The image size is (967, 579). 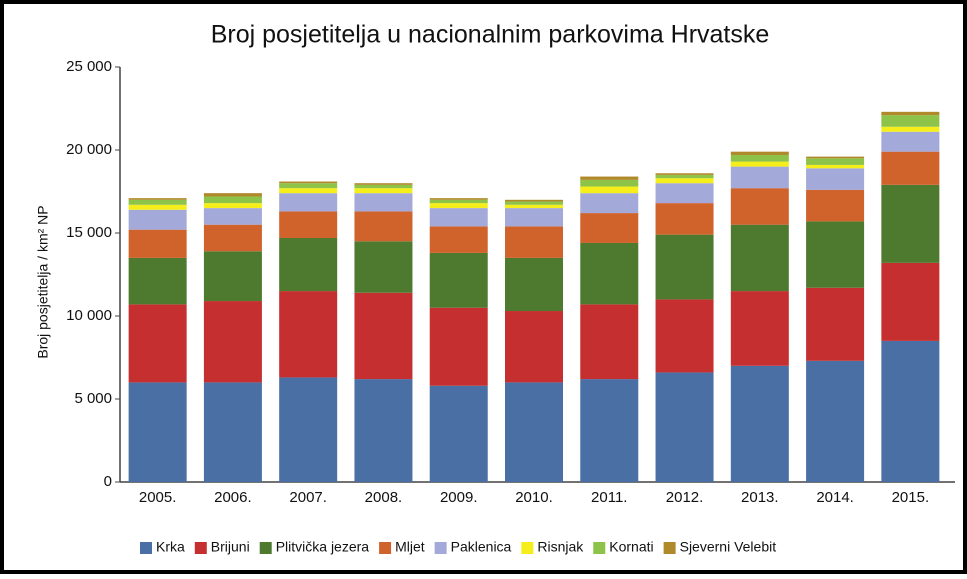 I want to click on x-tick-label: 2009., so click(x=459, y=497).